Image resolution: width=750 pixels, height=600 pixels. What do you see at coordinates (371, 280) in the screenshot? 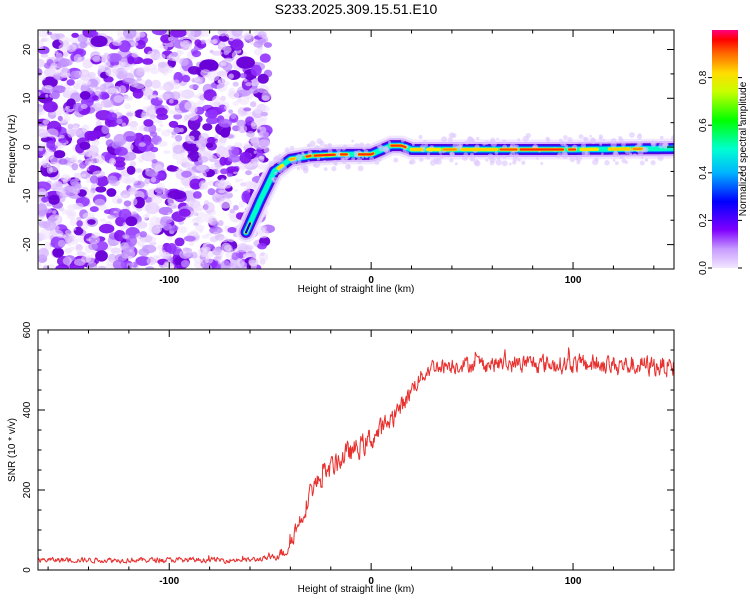
I see `x-tick-label: 0` at bounding box center [371, 280].